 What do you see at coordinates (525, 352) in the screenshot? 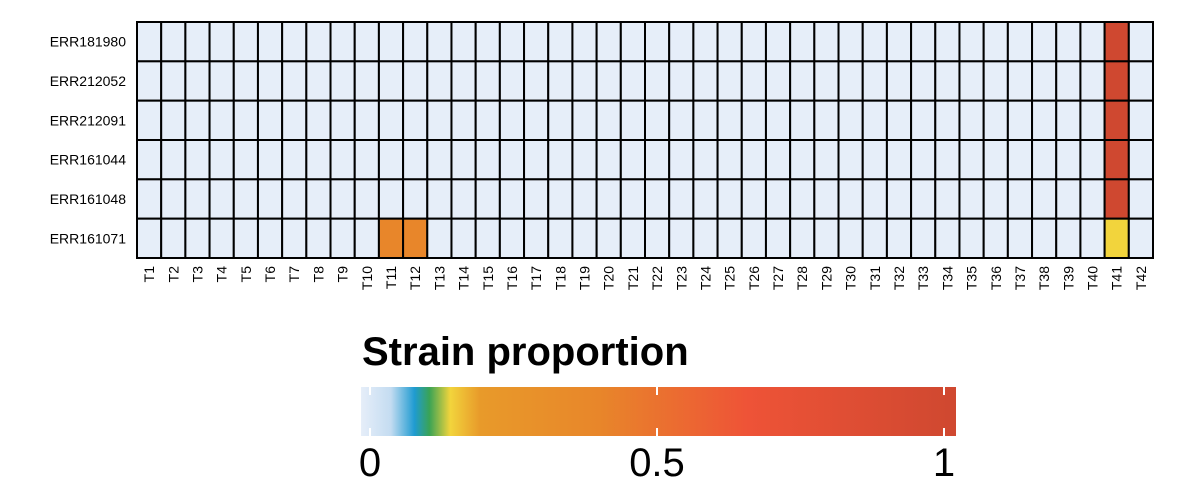
I see `legend-title: Strain proportion` at bounding box center [525, 352].